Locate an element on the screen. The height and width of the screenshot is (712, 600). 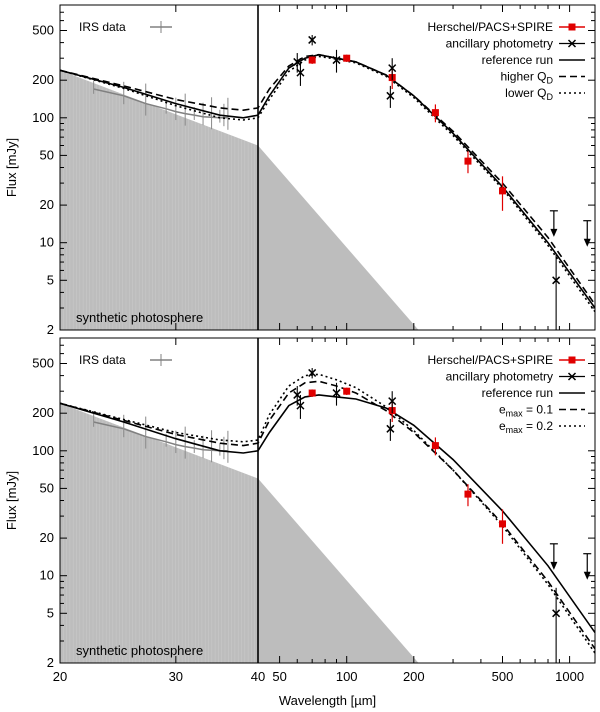
legend-label: higher QD is located at coordinates (526, 78).